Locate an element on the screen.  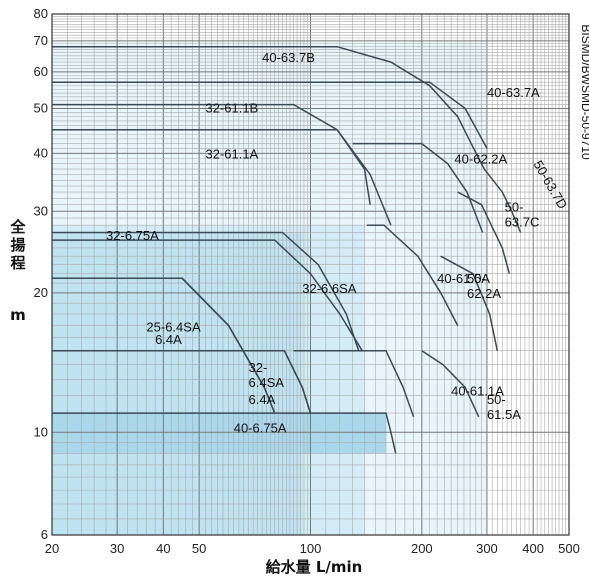
region-label-16: 6.4A is located at coordinates (262, 399).